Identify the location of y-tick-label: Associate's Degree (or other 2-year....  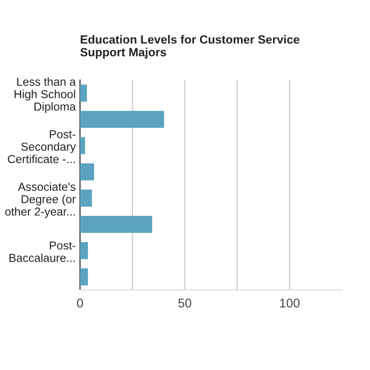
(40, 200).